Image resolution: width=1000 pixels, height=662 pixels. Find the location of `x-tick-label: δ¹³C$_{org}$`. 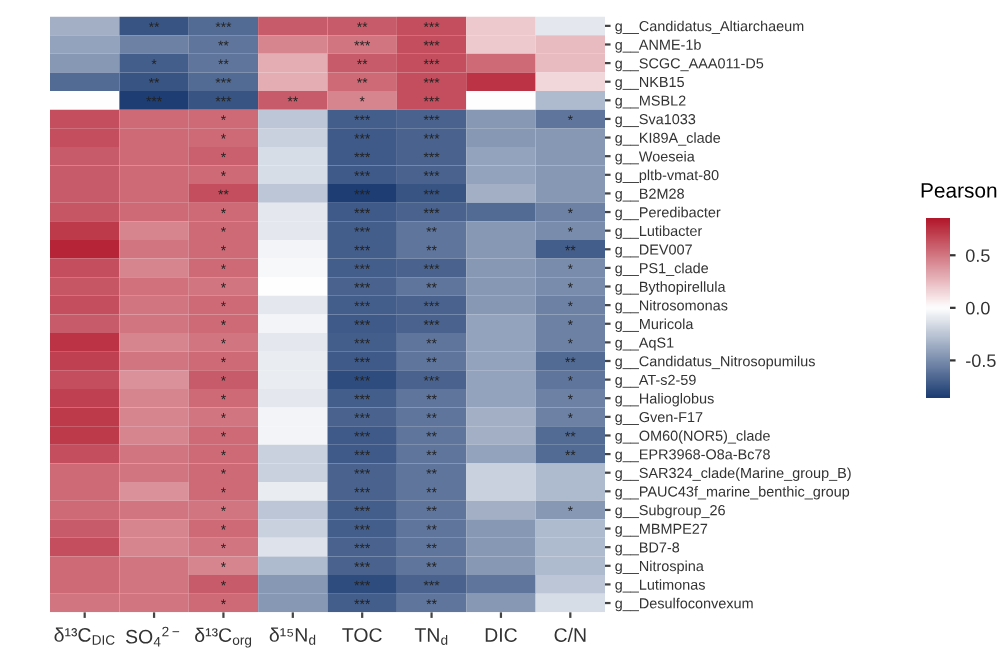

x-tick-label: δ¹³C$_{org}$ is located at coordinates (223, 637).